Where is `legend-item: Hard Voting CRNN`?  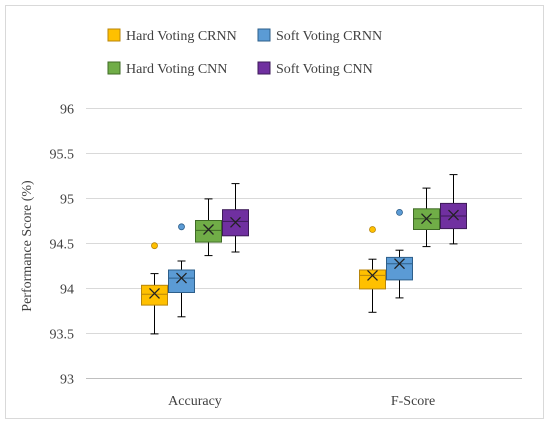
legend-item: Hard Voting CRNN is located at coordinates (172, 36).